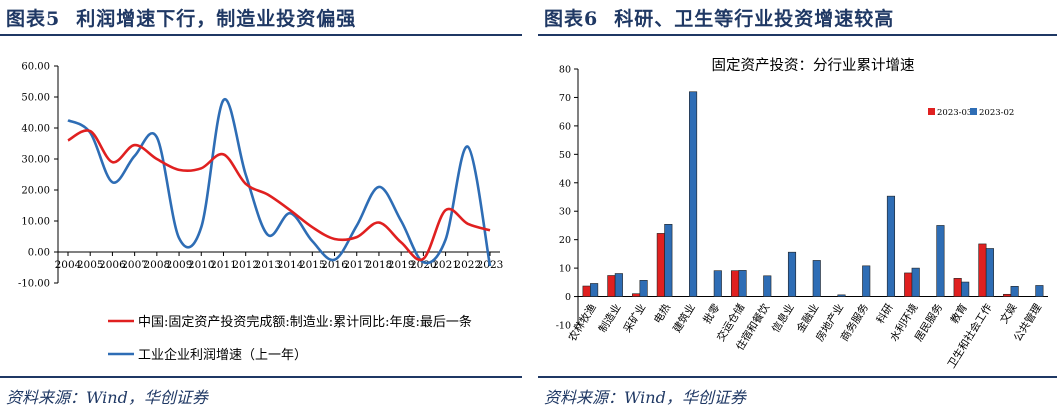 This screenshot has height=418, width=1057. What do you see at coordinates (179, 265) in the screenshot?
I see `x-tick-label: 2009` at bounding box center [179, 265].